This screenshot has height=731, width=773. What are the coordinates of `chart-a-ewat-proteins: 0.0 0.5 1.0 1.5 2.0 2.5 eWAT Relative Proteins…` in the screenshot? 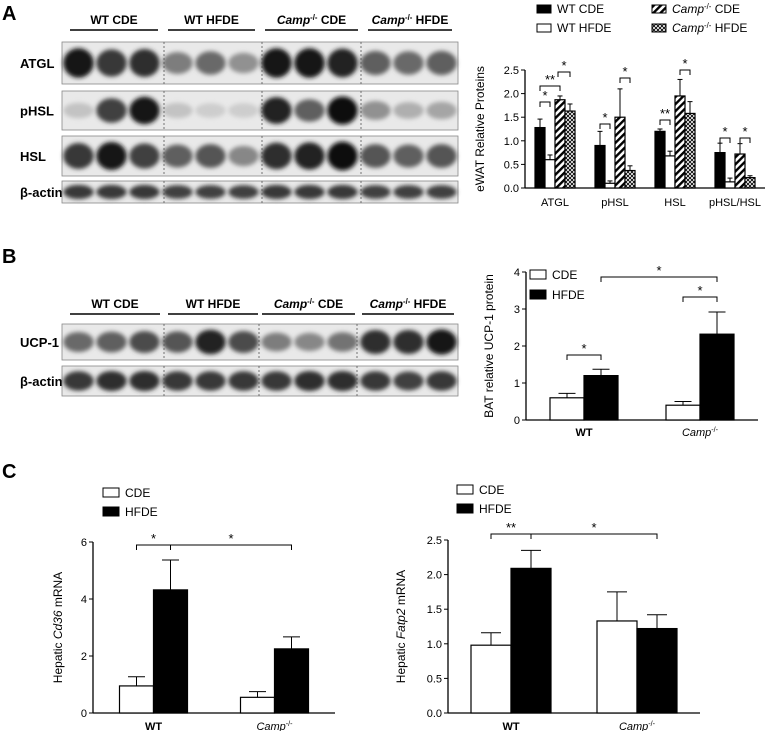 It's located at (619, 105).